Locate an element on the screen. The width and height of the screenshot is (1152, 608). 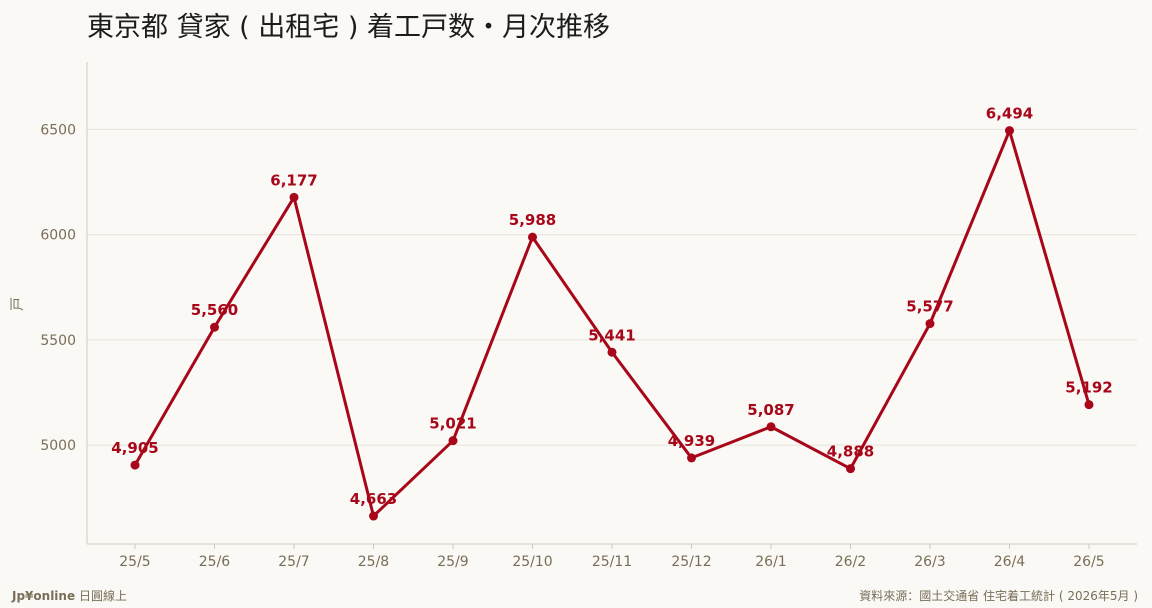
y-axis-label: 戸 is located at coordinates (18, 304).